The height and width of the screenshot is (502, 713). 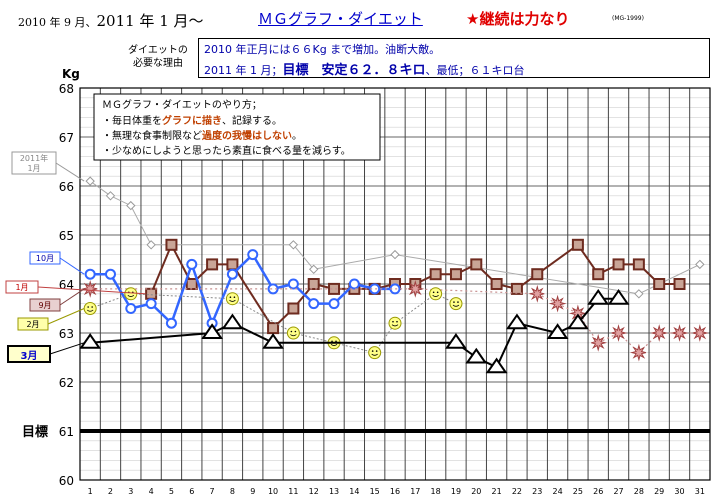 What do you see at coordinates (537, 491) in the screenshot?
I see `x-tick-label: 23` at bounding box center [537, 491].